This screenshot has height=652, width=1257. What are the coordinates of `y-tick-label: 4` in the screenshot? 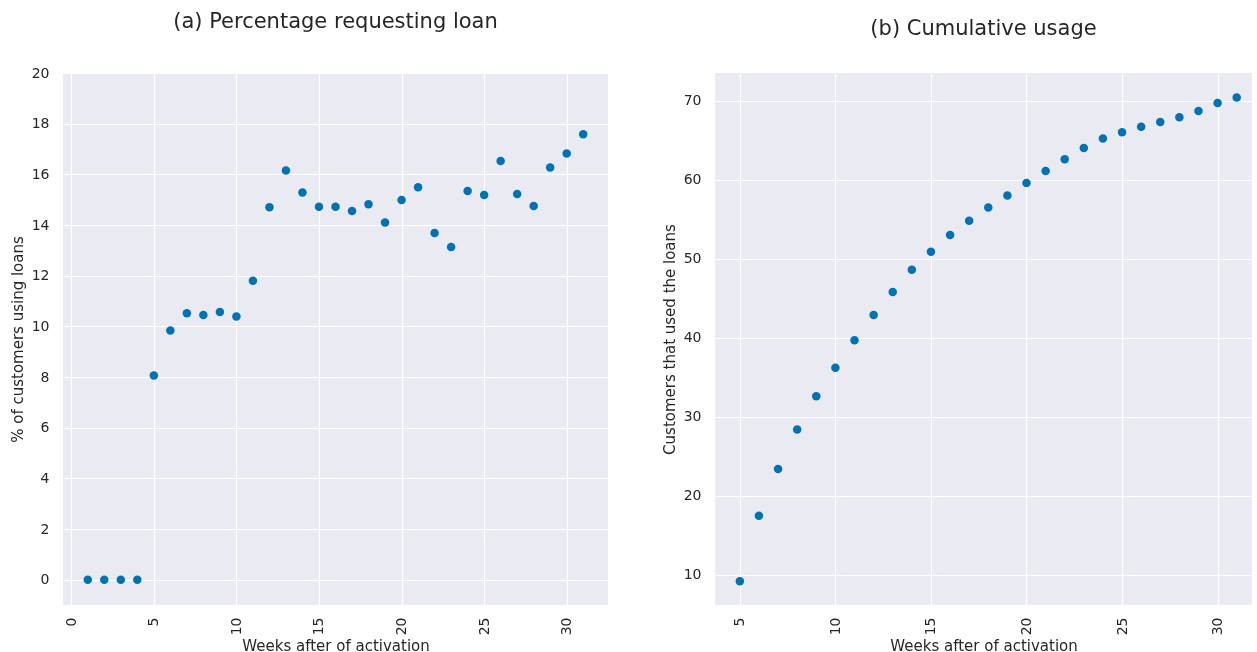 It's located at (45, 477).